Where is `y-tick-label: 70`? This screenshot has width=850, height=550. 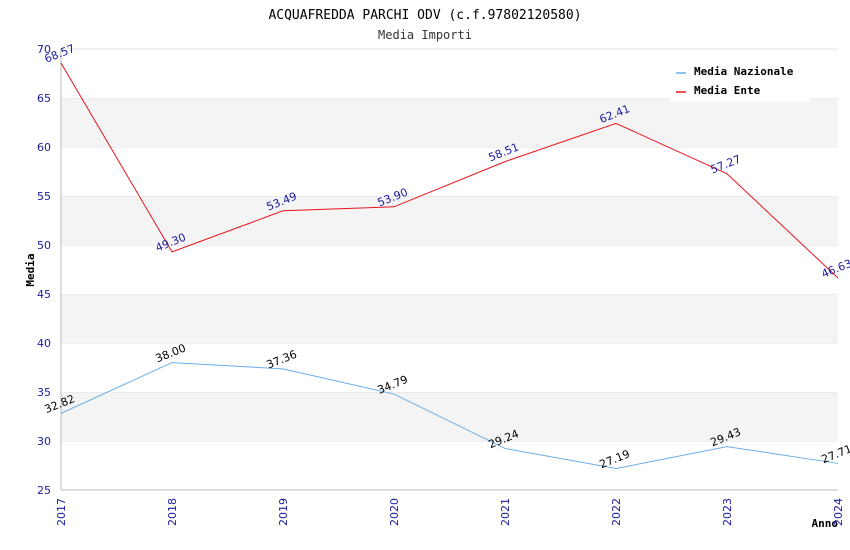
y-tick-label: 70 is located at coordinates (44, 49).